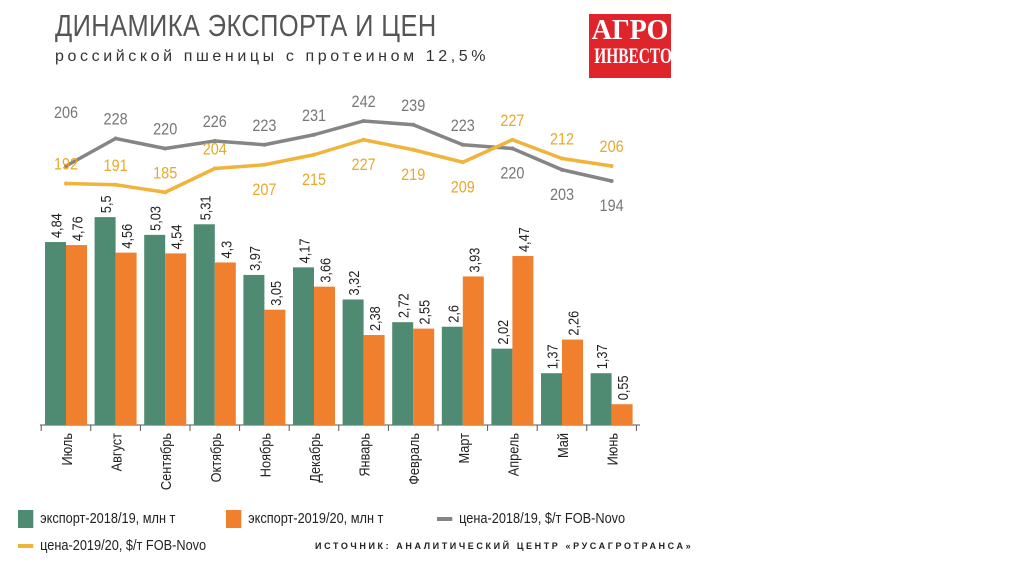  I want to click on bar-value-label: 2,38, so click(374, 318).